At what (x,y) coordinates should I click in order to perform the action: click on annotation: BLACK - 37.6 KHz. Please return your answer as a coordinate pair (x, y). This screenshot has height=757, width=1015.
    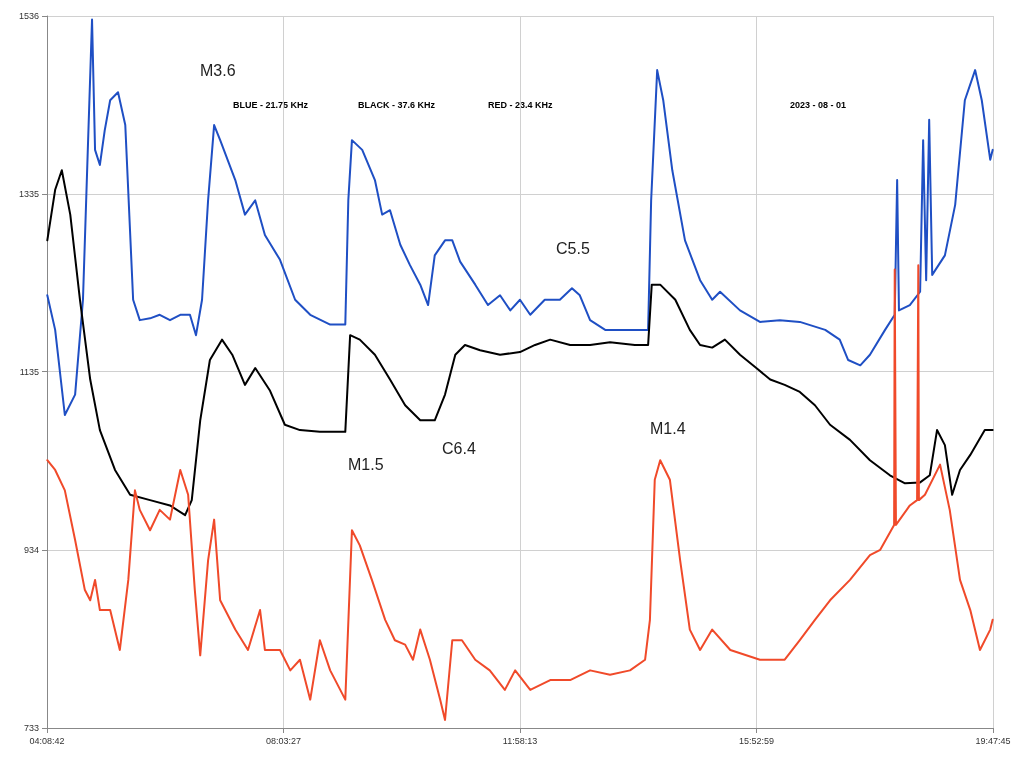
    Looking at the image, I should click on (397, 104).